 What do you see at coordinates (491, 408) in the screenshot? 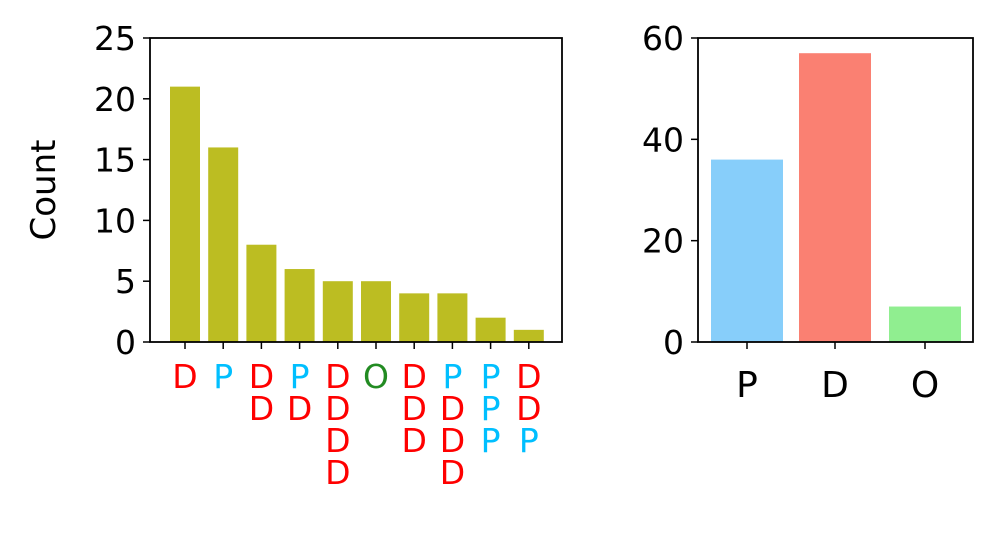
I see `left-xtick-label-9-2: P` at bounding box center [491, 408].